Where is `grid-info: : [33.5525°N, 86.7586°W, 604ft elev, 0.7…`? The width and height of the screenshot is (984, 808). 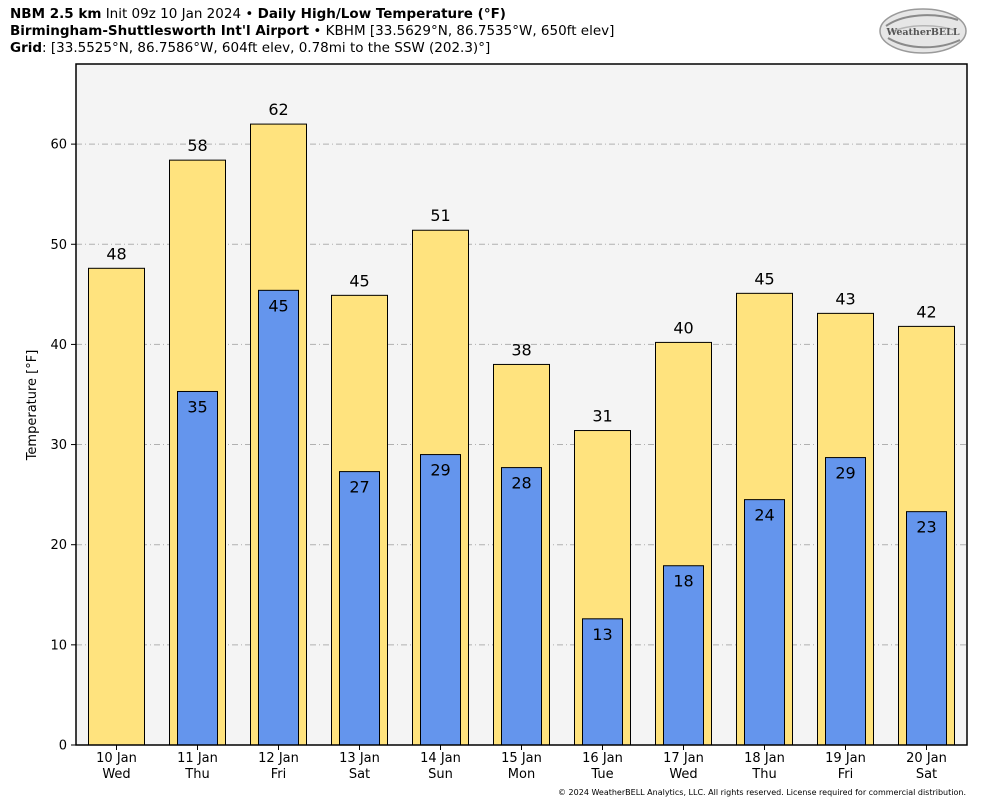
grid-info: : [33.5525°N, 86.7586°W, 604ft elev, 0.7… is located at coordinates (266, 48).